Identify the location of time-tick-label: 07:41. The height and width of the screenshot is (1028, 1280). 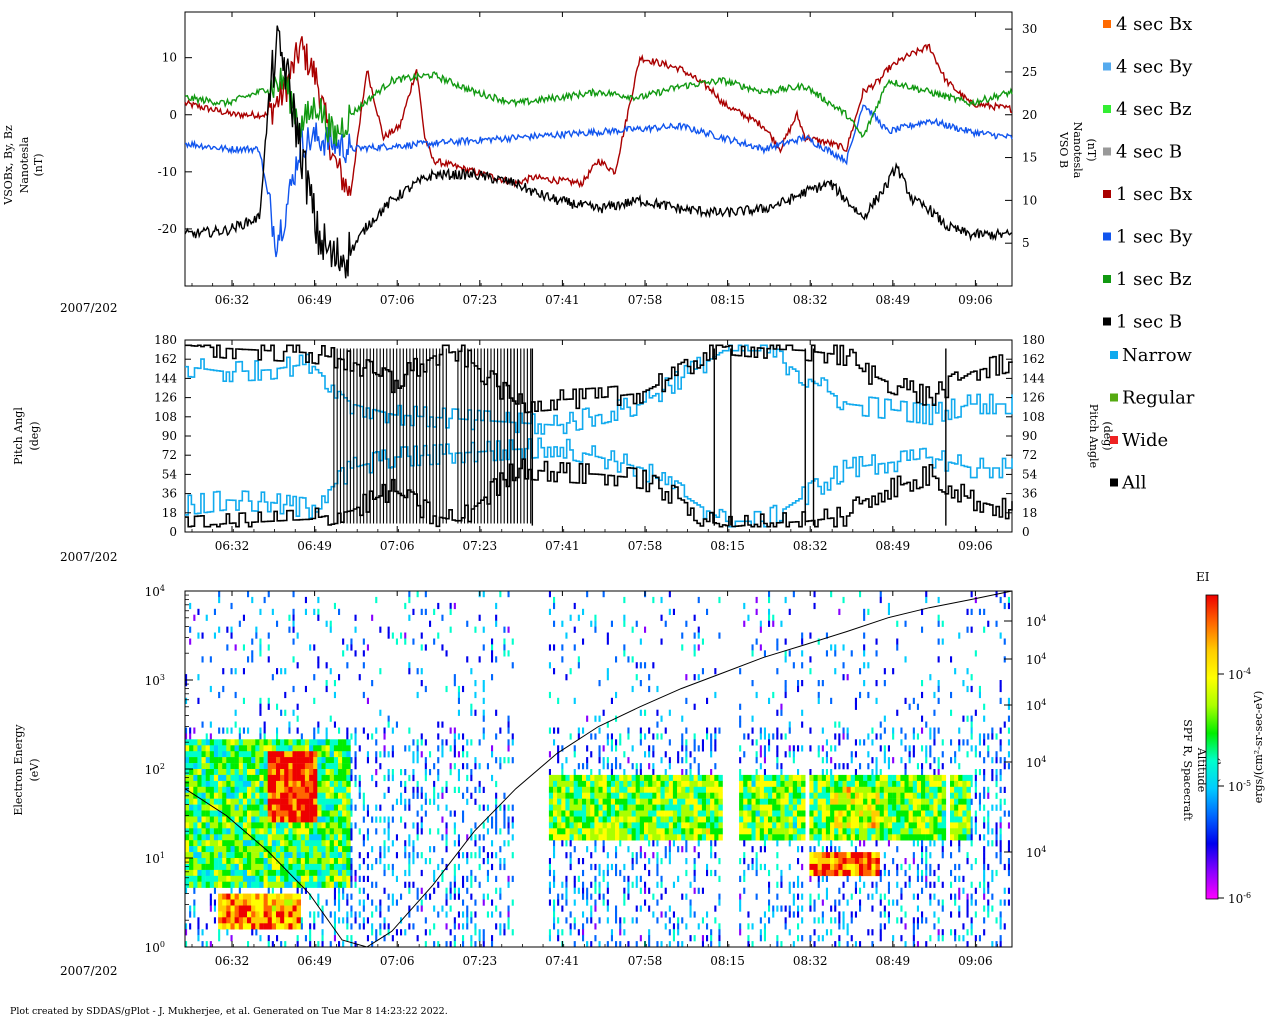
(562, 961).